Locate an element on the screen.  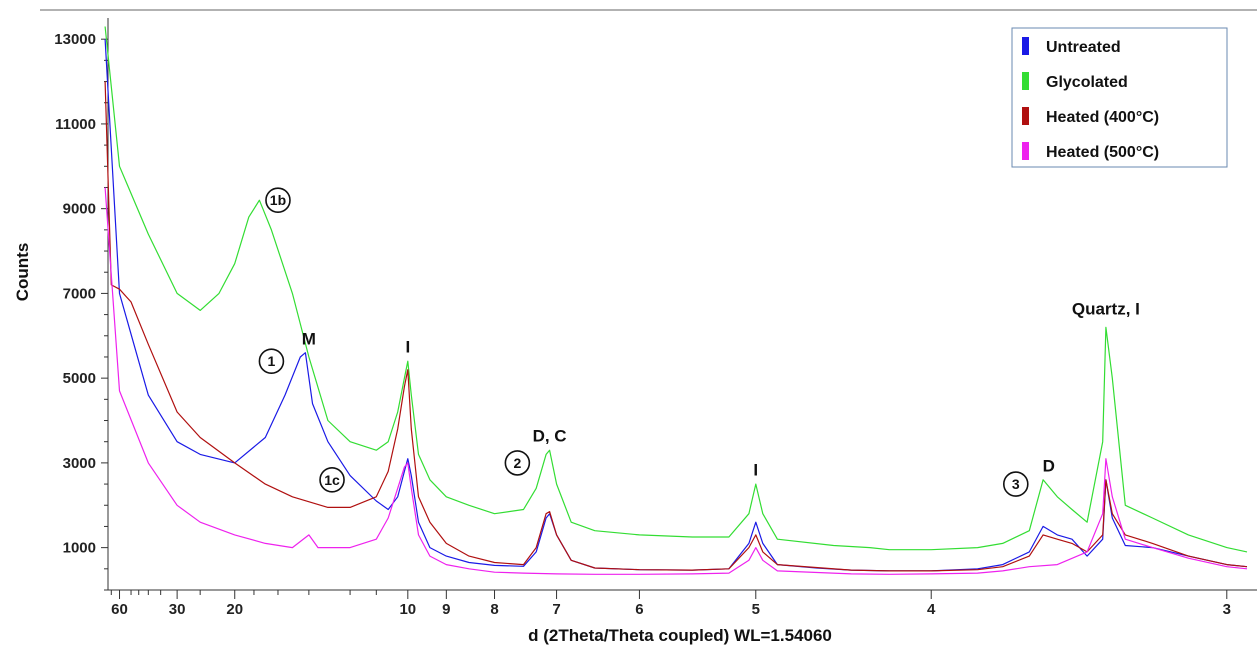
x-tick-label: 20 is located at coordinates (234, 609).